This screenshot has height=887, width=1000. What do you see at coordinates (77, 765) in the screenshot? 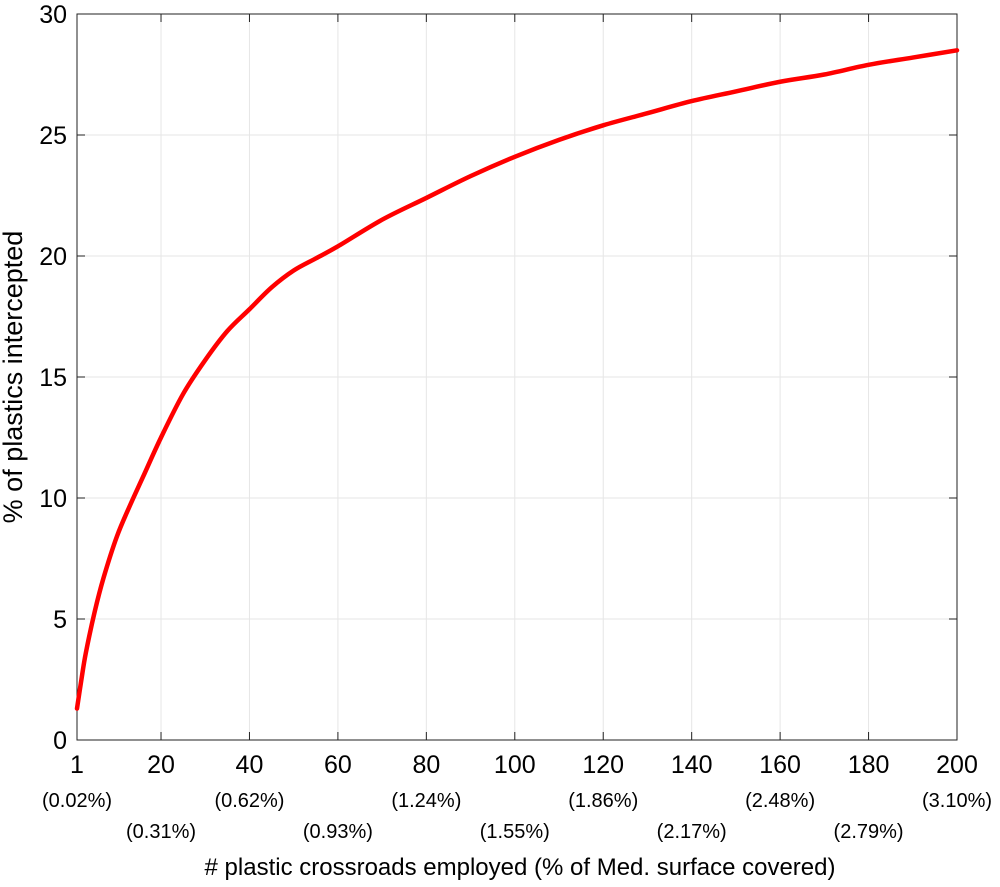
I see `x-tick-label: 1` at bounding box center [77, 765].